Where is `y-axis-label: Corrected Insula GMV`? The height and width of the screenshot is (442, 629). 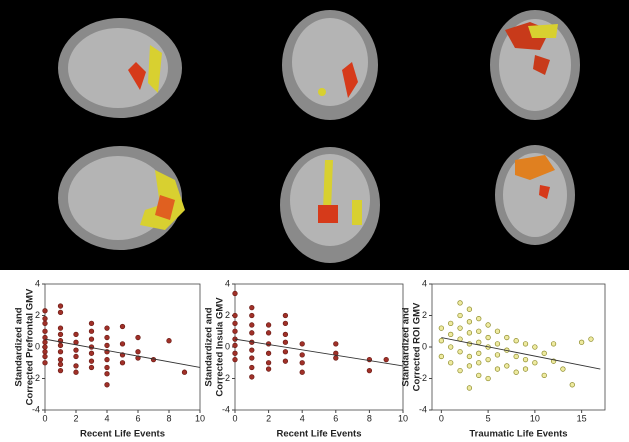
y-axis-label: Corrected Insula GMV is located at coordinates (220, 347).